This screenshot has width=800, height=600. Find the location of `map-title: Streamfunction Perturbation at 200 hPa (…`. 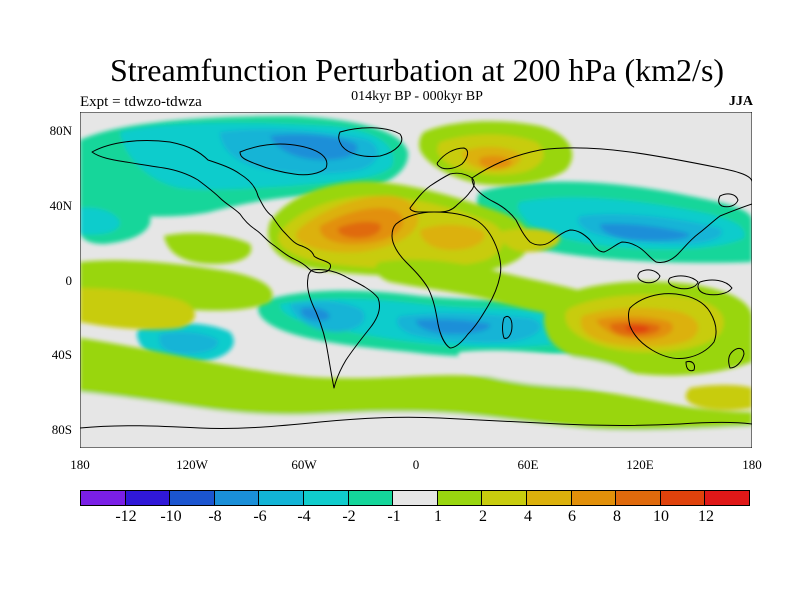

map-title: Streamfunction Perturbation at 200 hPa (… is located at coordinates (417, 70).